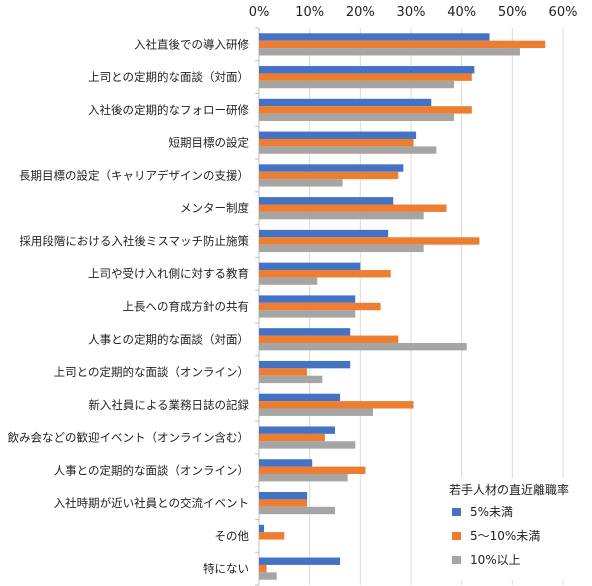  I want to click on legend: 若手人材の直近離職率 5%未満 5〜10%未満 10%以上, so click(514, 529).